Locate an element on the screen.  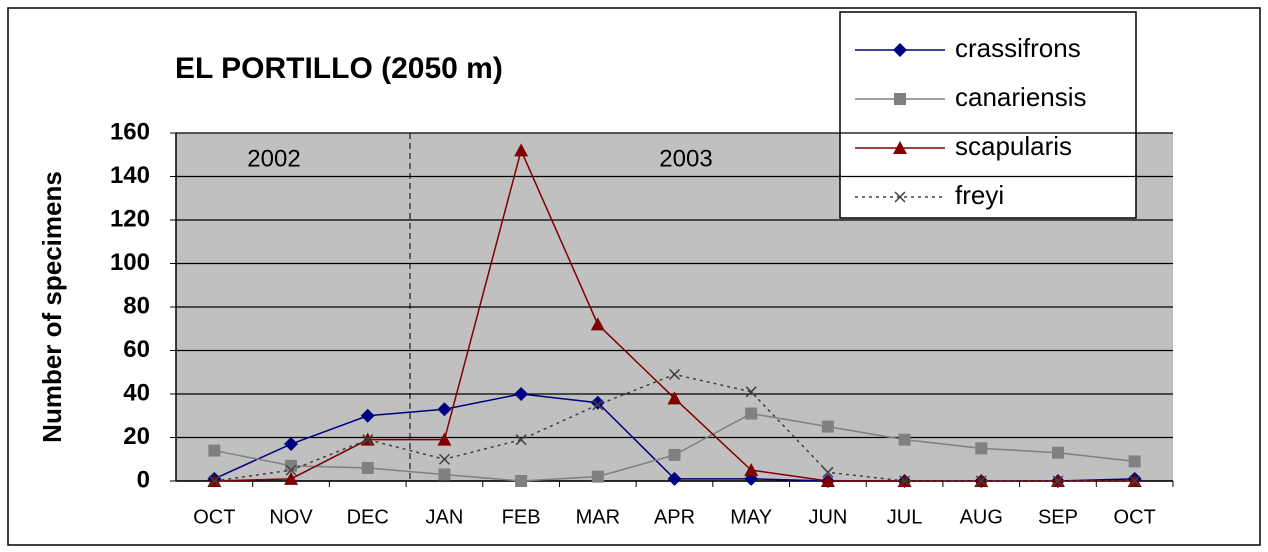
legend: crassifrons canariensis scapularis freyi is located at coordinates (988, 115).